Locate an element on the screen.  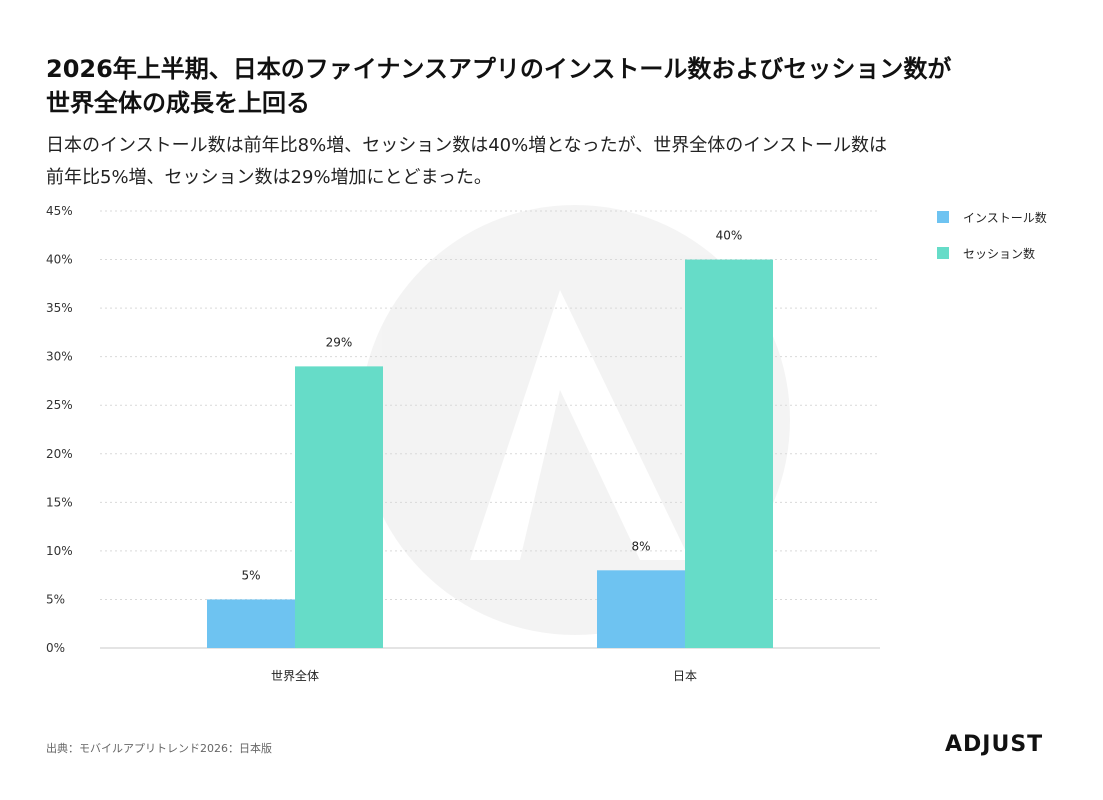
x-tick-label: 世界全体 is located at coordinates (295, 675).